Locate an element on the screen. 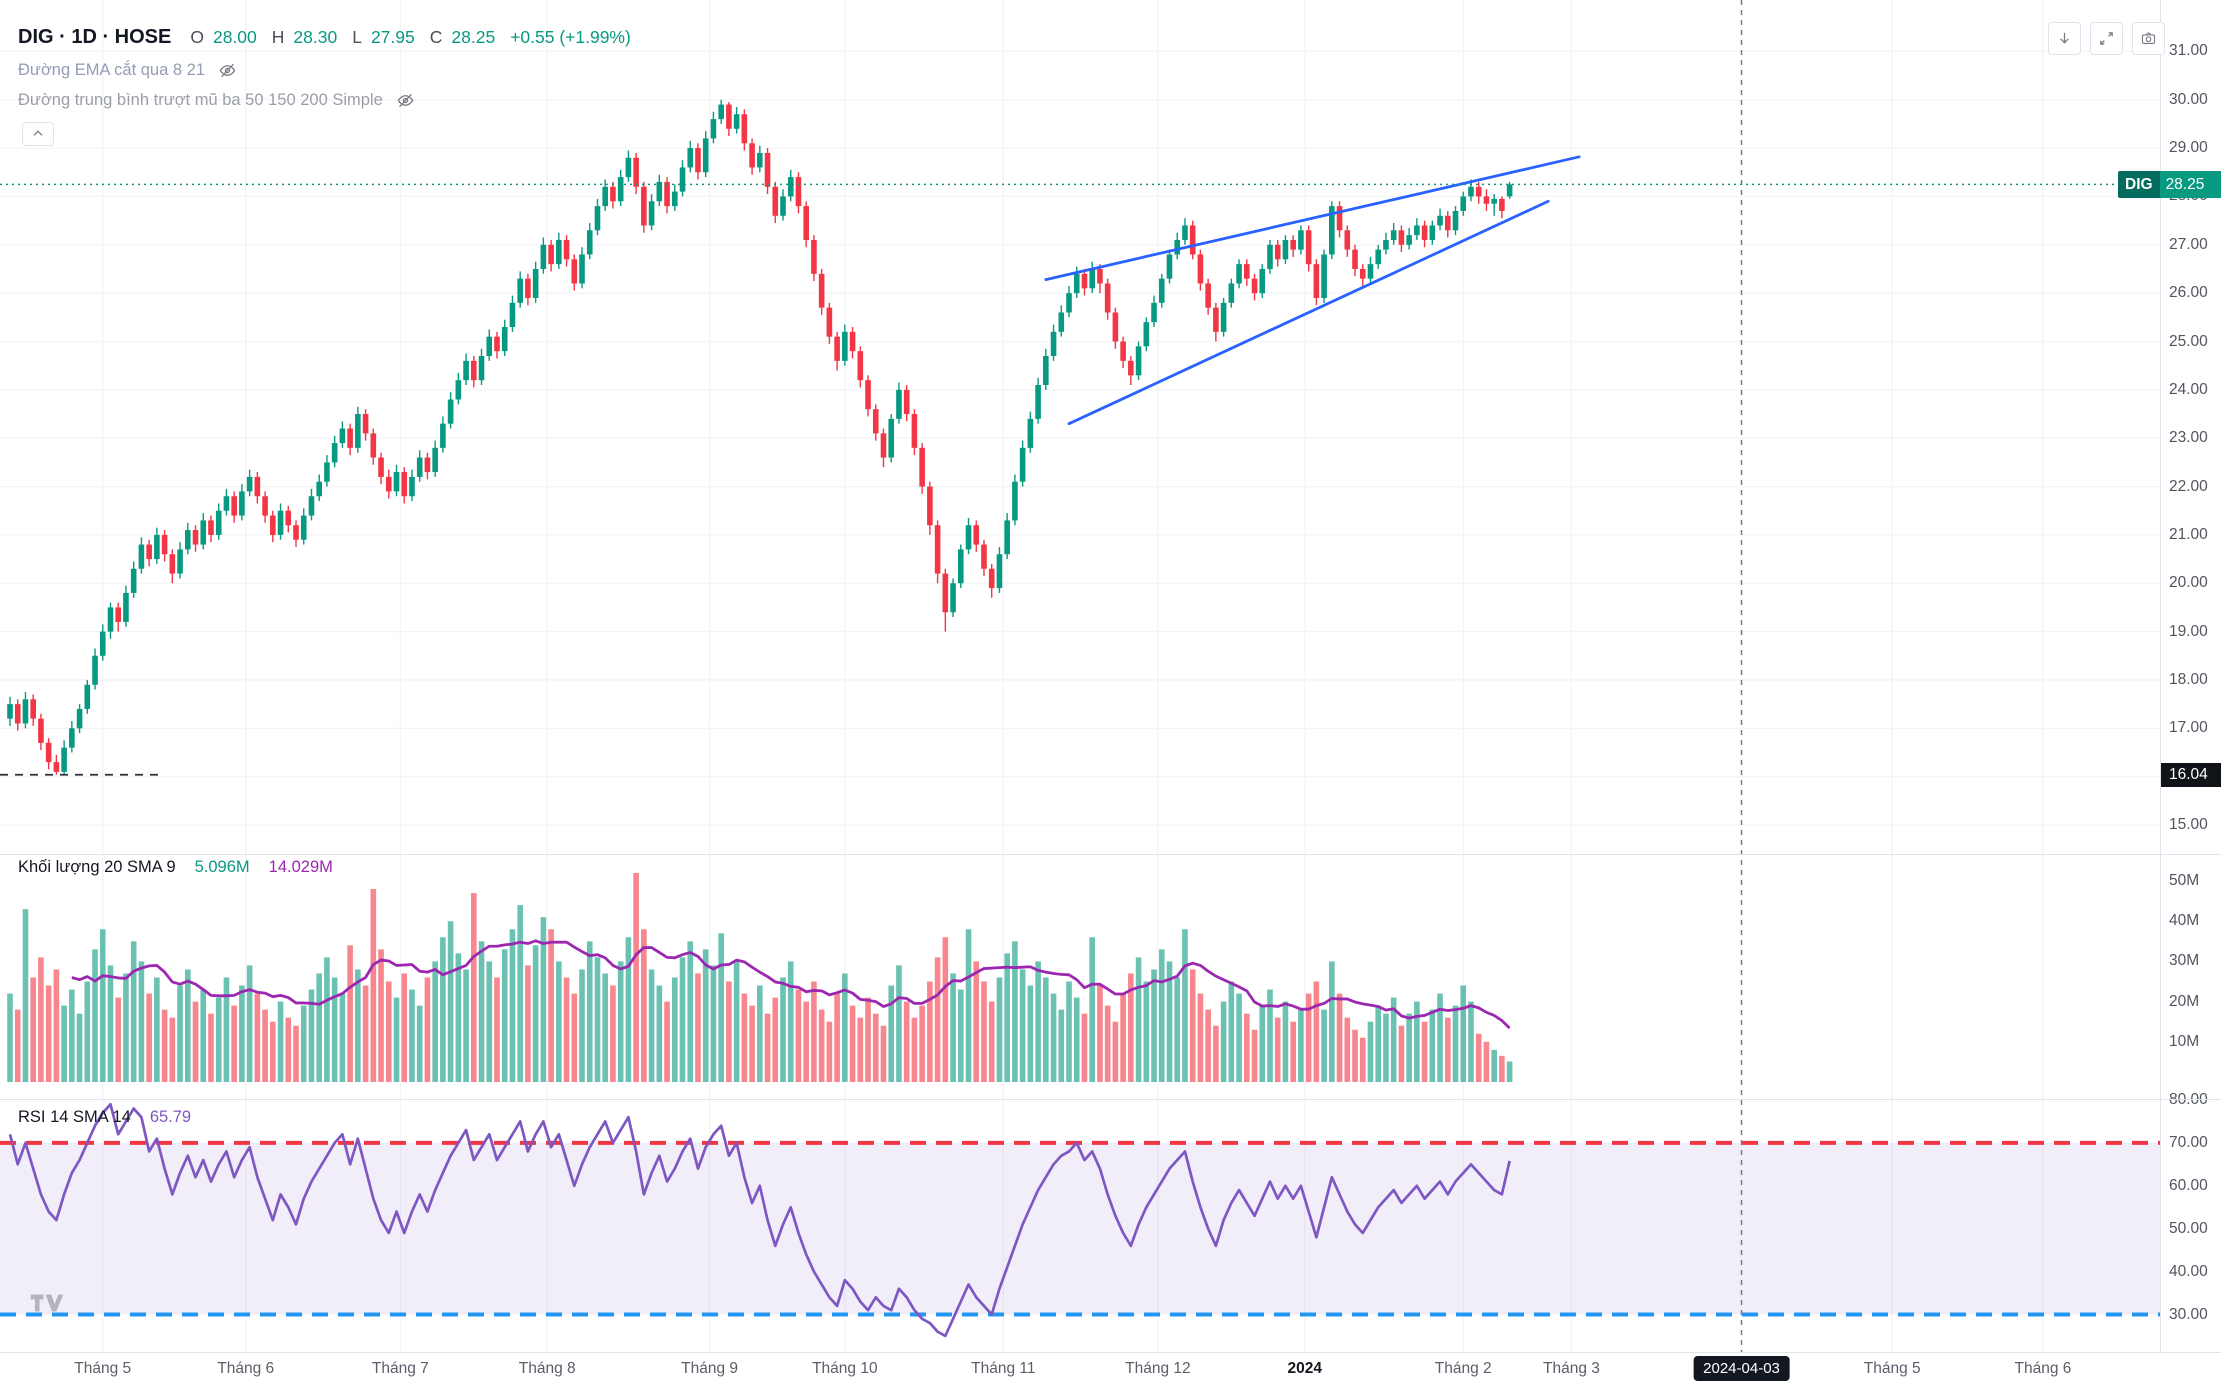  volume-indicator-label: Khối lượng 20 SMA 9 is located at coordinates (97, 867).